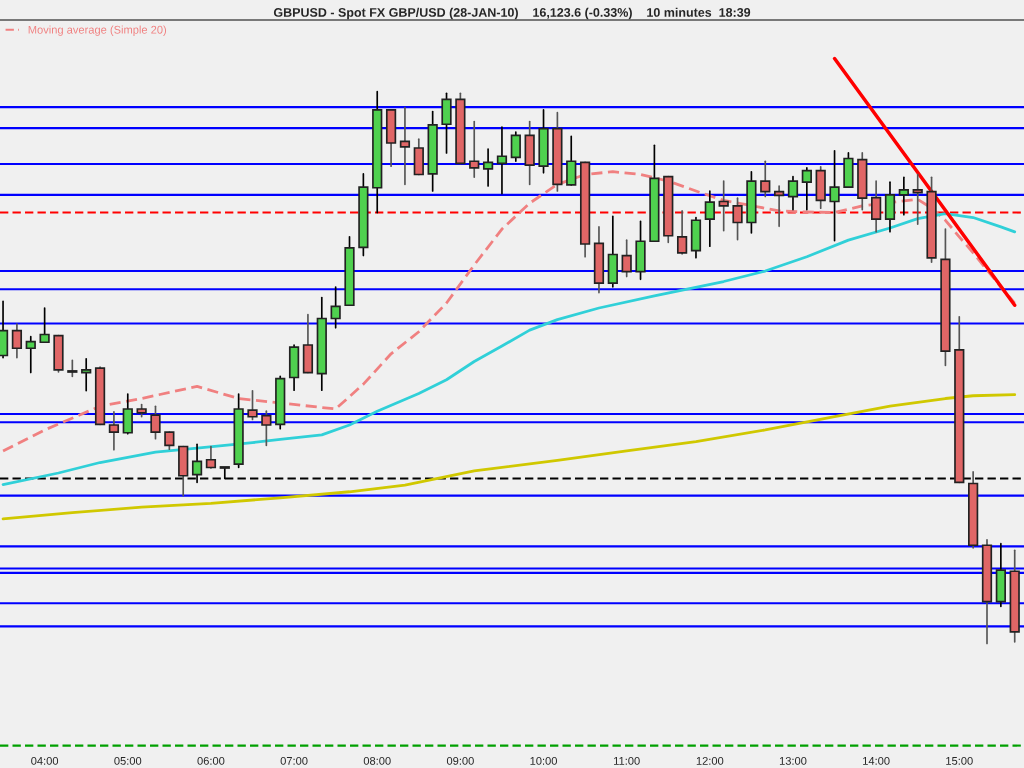 This screenshot has height=768, width=1024. I want to click on x-tick-label: 04:00, so click(45, 760).